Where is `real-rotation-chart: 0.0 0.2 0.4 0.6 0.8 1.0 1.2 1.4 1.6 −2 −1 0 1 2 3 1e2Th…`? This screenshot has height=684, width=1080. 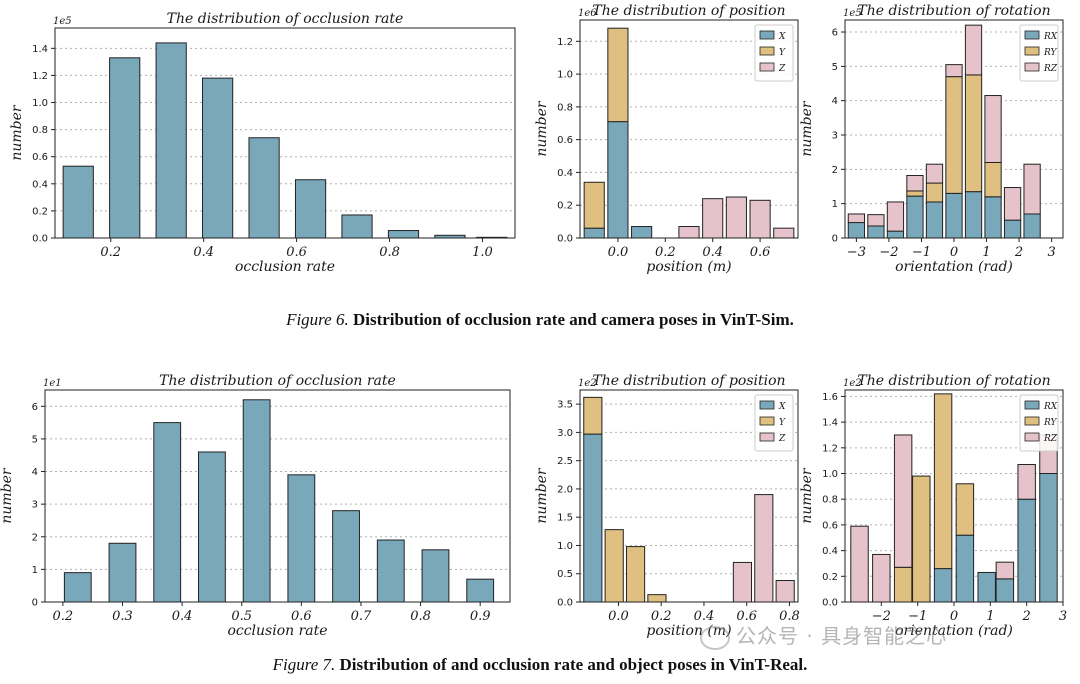 real-rotation-chart: 0.0 0.2 0.4 0.6 0.8 1.0 1.2 1.4 1.6 −2 −1 0 1 2 3 1e2Th… is located at coordinates (933, 506).